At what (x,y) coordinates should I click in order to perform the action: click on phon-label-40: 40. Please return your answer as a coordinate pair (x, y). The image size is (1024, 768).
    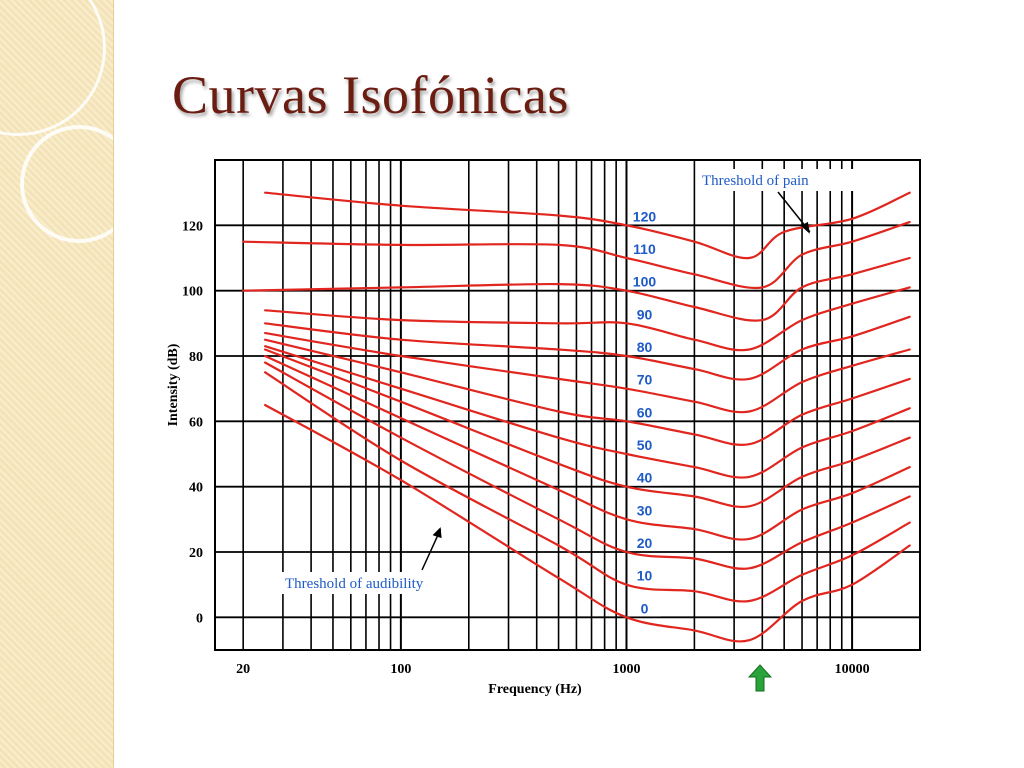
    Looking at the image, I should click on (645, 478).